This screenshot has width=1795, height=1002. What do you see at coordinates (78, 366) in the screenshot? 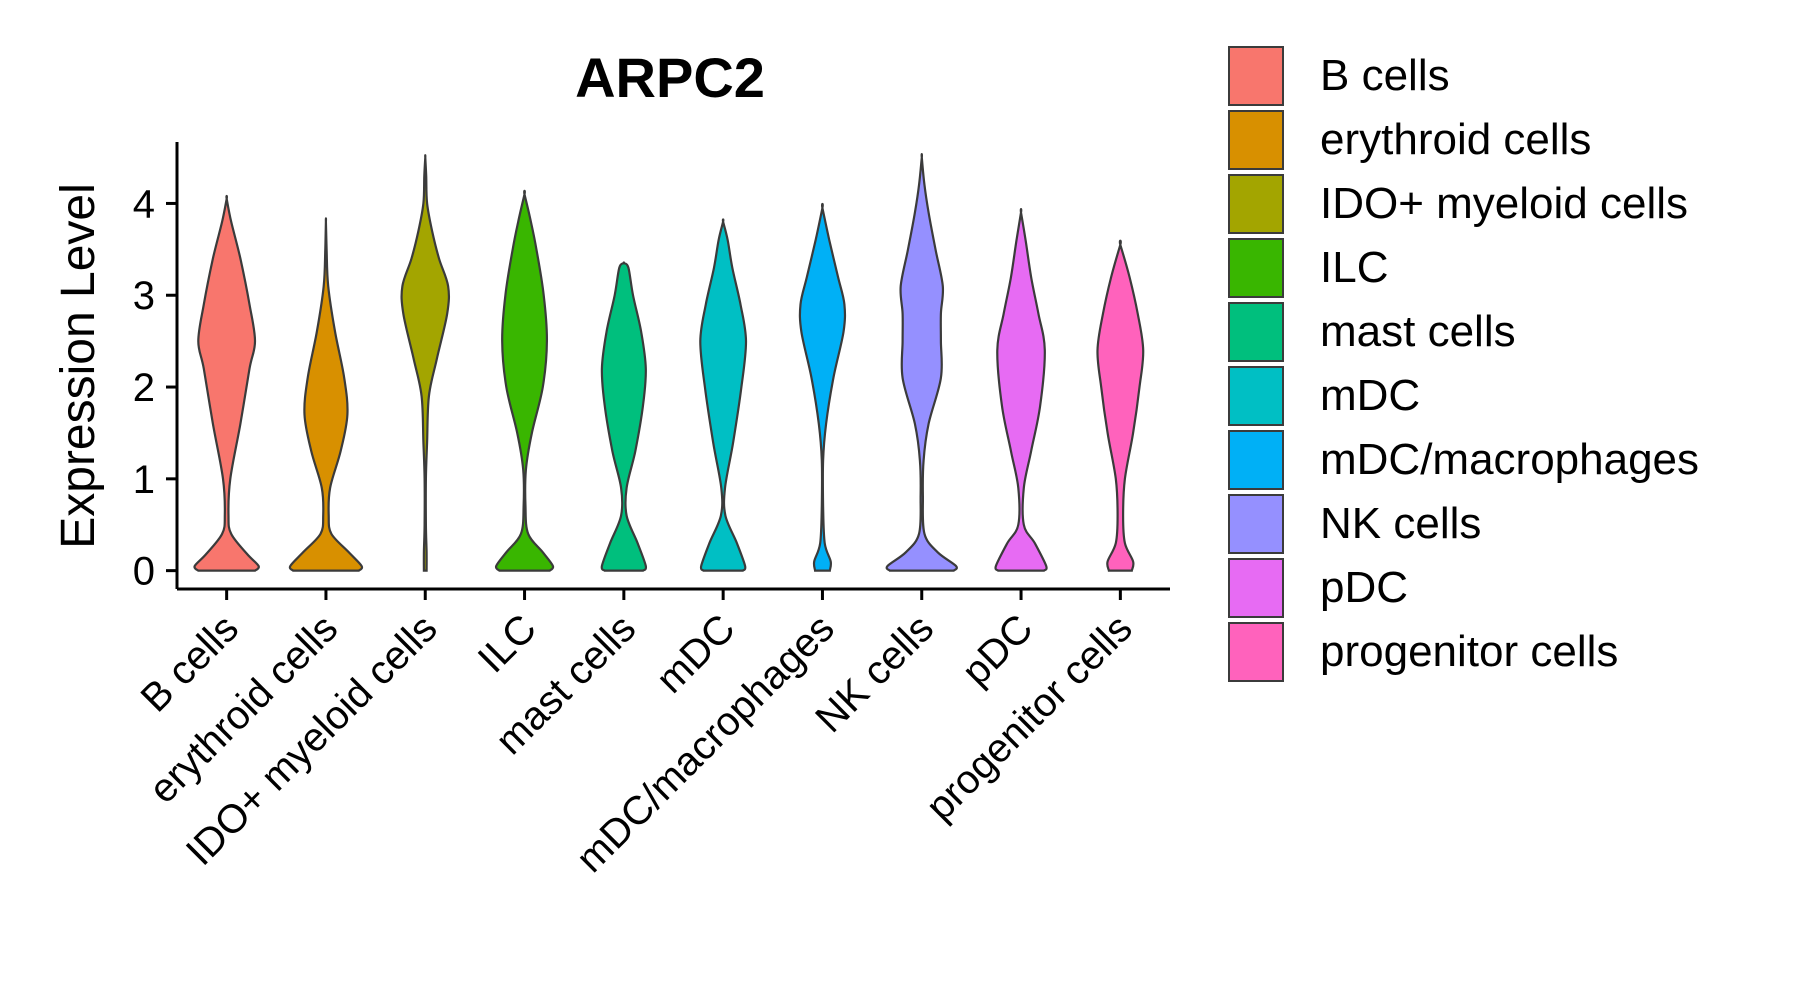
I see `y-axis-label: Expression Level` at bounding box center [78, 366].